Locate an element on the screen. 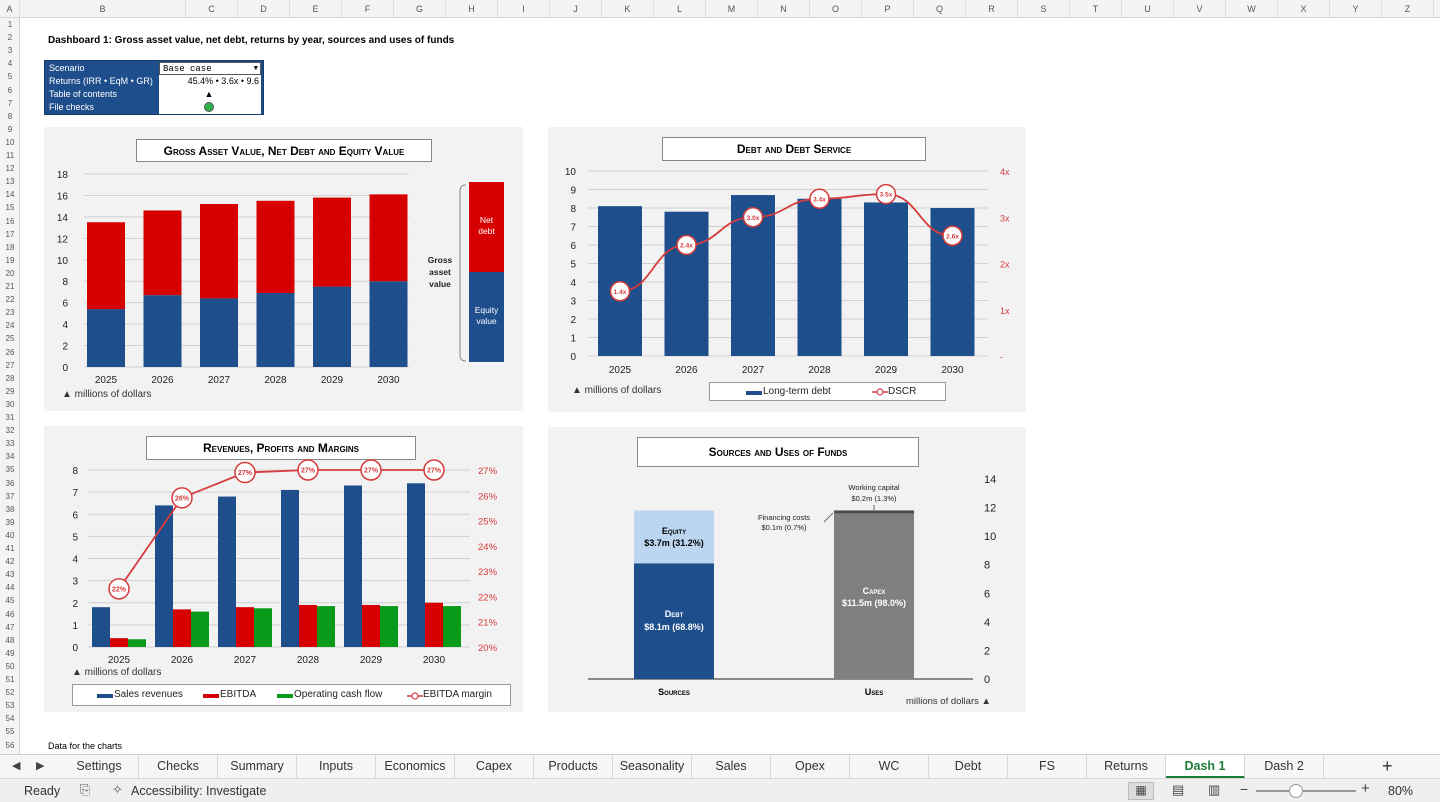  row-header: 27 is located at coordinates (10, 365).